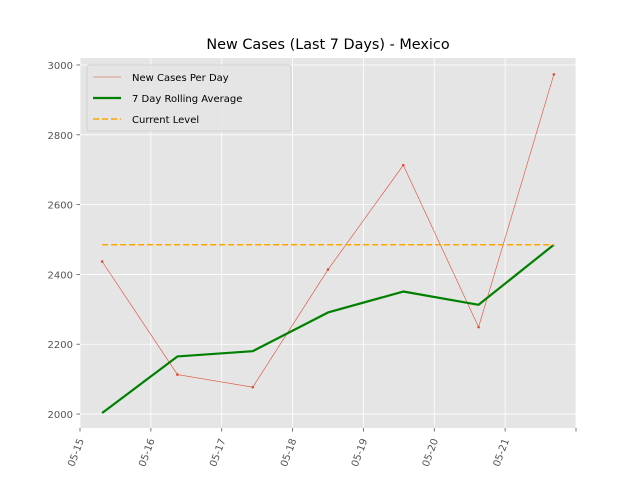  I want to click on y-tick-label: 2400, so click(60, 275).